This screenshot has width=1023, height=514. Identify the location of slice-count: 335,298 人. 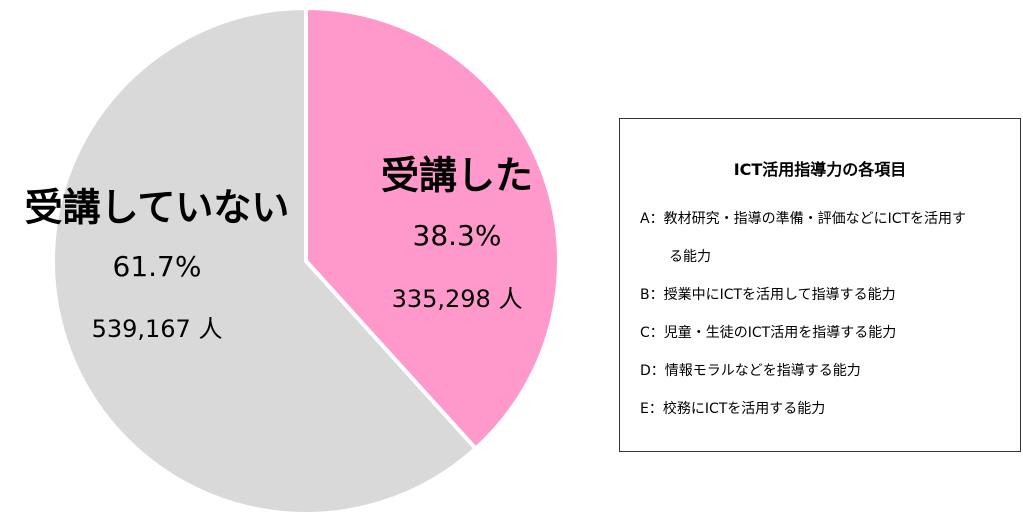
(457, 299).